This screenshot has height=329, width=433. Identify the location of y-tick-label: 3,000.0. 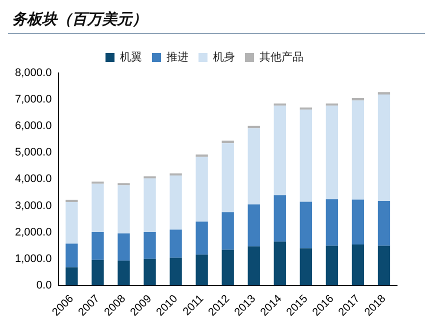
(33, 206).